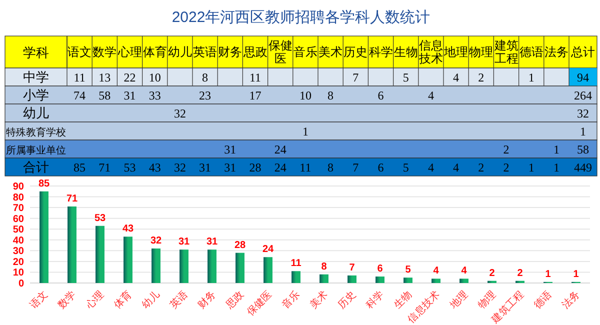  Describe the element at coordinates (330, 52) in the screenshot. I see `x-tick-label: 美术` at that location.